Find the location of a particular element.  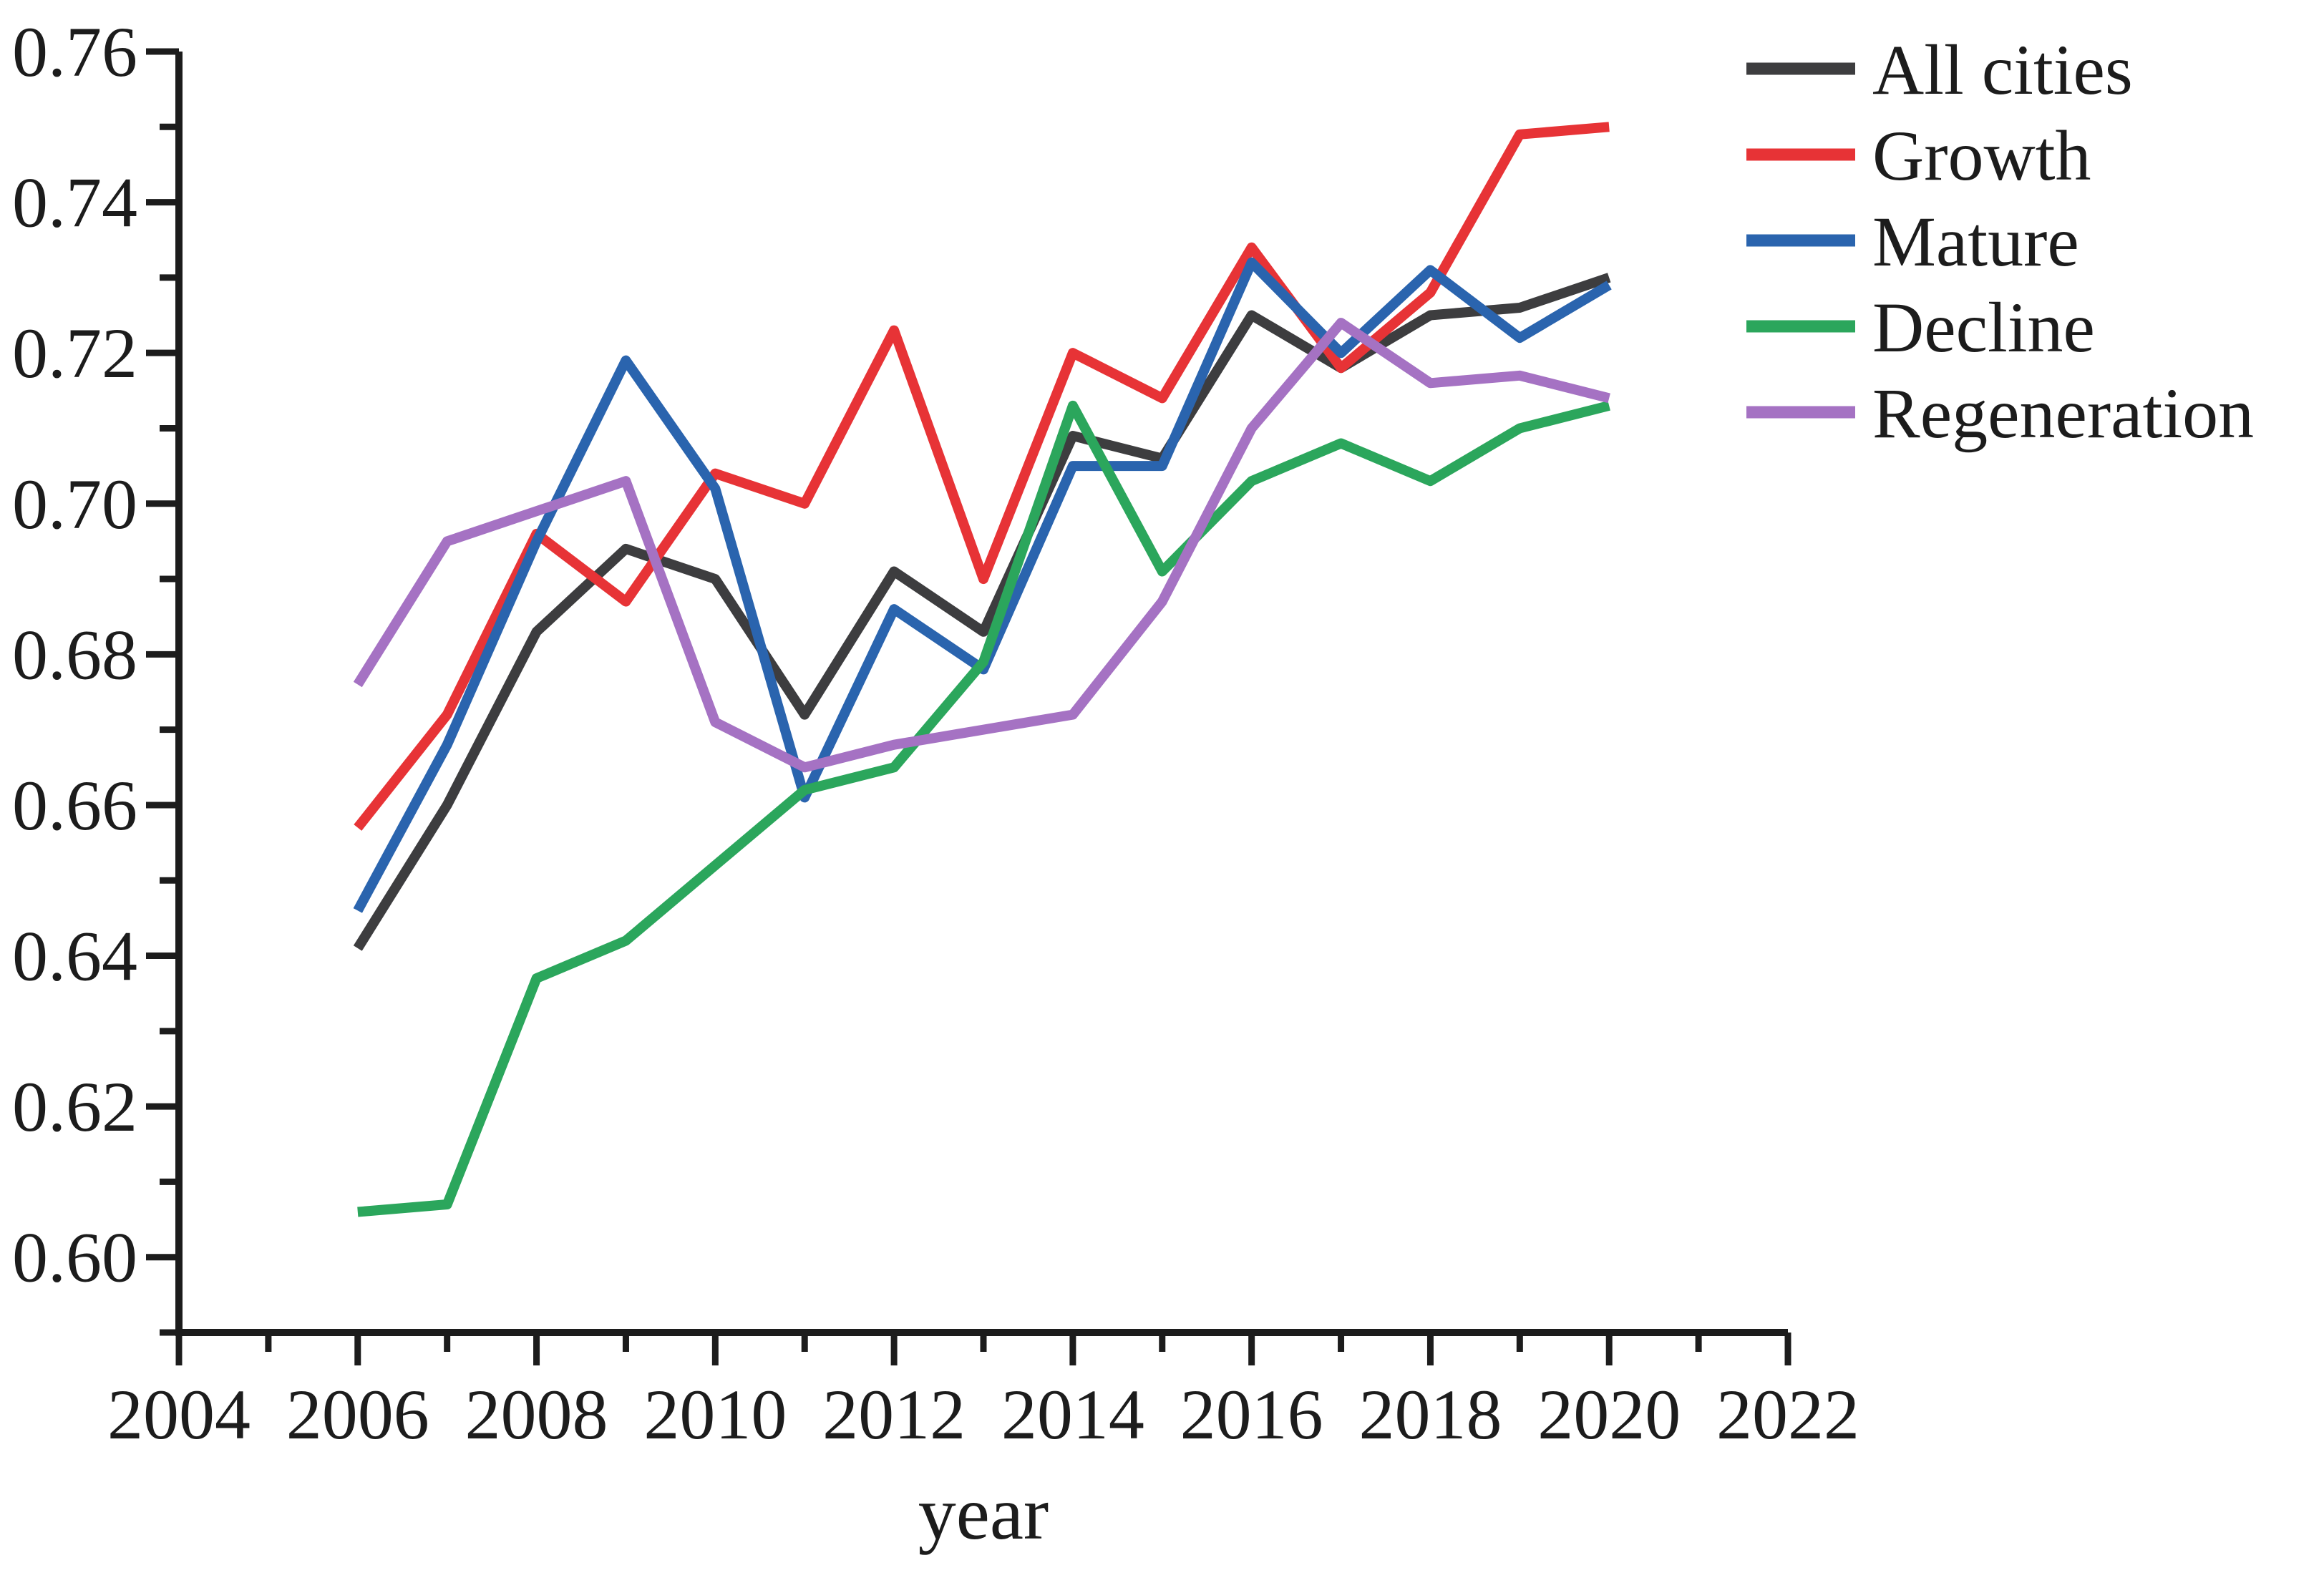

x-tick-label: 2020 is located at coordinates (1609, 1414).